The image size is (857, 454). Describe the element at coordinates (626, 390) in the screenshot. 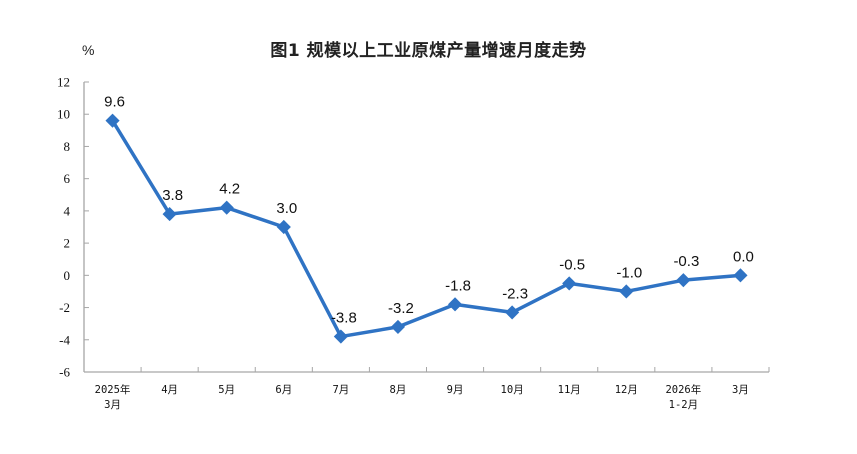

I see `x-tick-label: 12月` at that location.